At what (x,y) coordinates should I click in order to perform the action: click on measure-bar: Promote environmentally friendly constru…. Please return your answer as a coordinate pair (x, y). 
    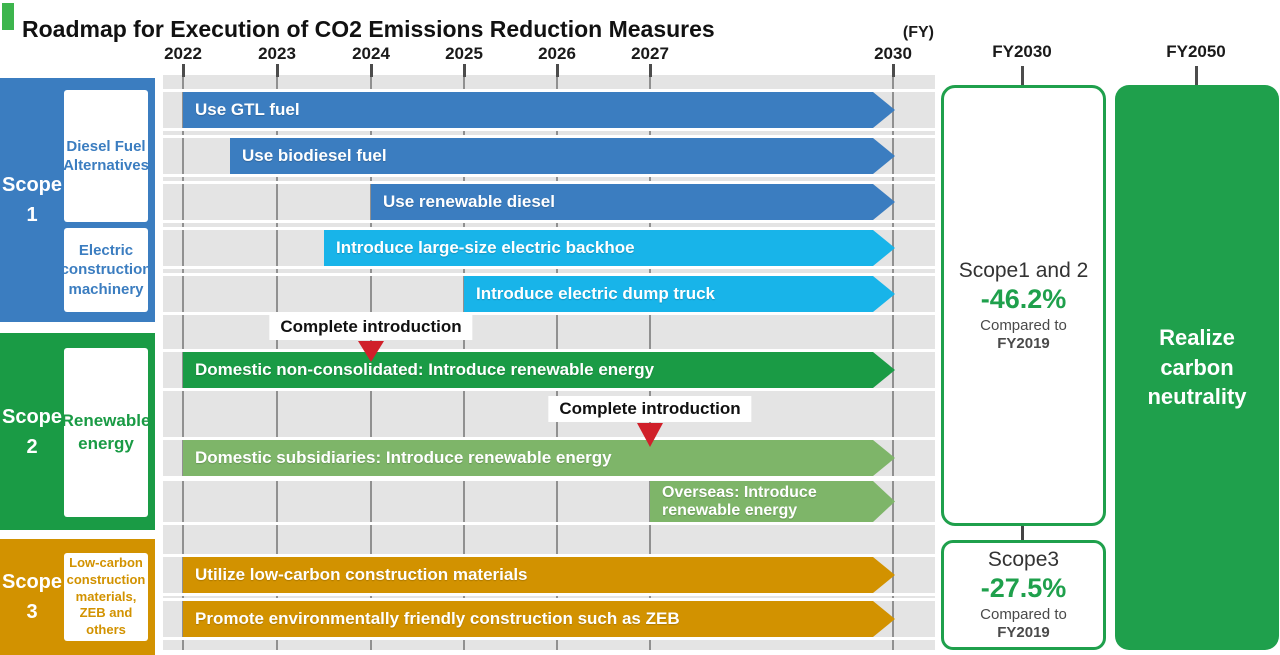
    Looking at the image, I should click on (539, 619).